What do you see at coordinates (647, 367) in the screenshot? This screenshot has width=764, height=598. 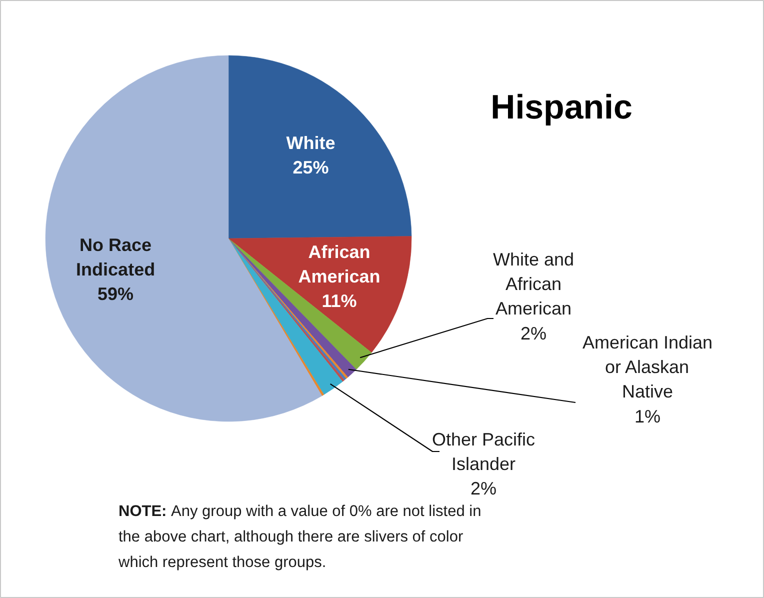 I see `slice-label: American Indian or Alaskan Native` at bounding box center [647, 367].